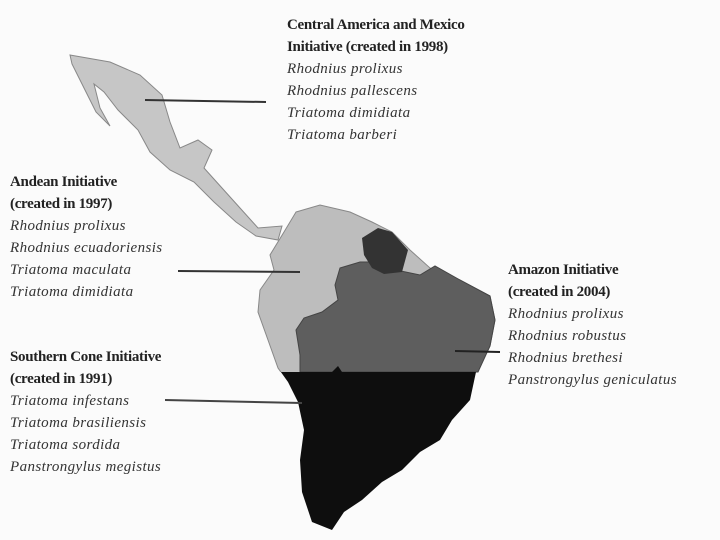 The width and height of the screenshot is (720, 540). What do you see at coordinates (565, 358) in the screenshot?
I see `species: Rhodnius brethesi` at bounding box center [565, 358].